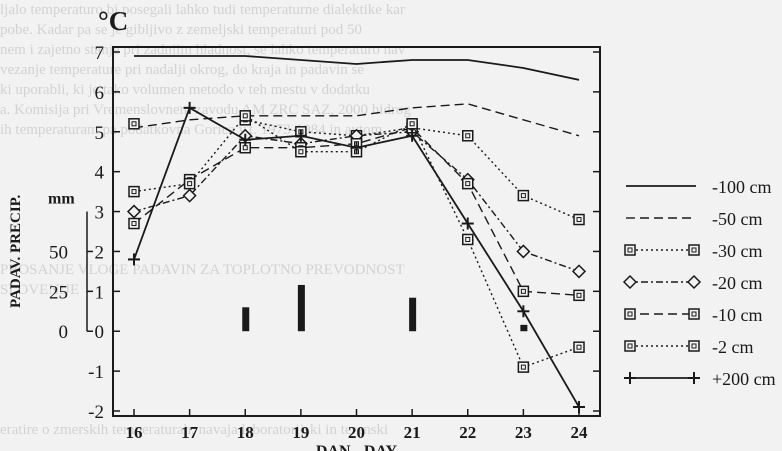  What do you see at coordinates (737, 283) in the screenshot?
I see `legend-label: -20 cm` at bounding box center [737, 283].